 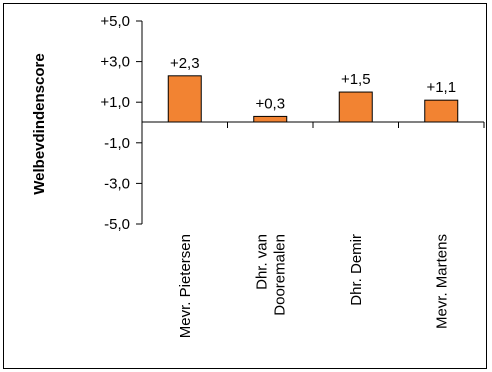 I want to click on y-tick-label: +5,0, so click(x=115, y=21).